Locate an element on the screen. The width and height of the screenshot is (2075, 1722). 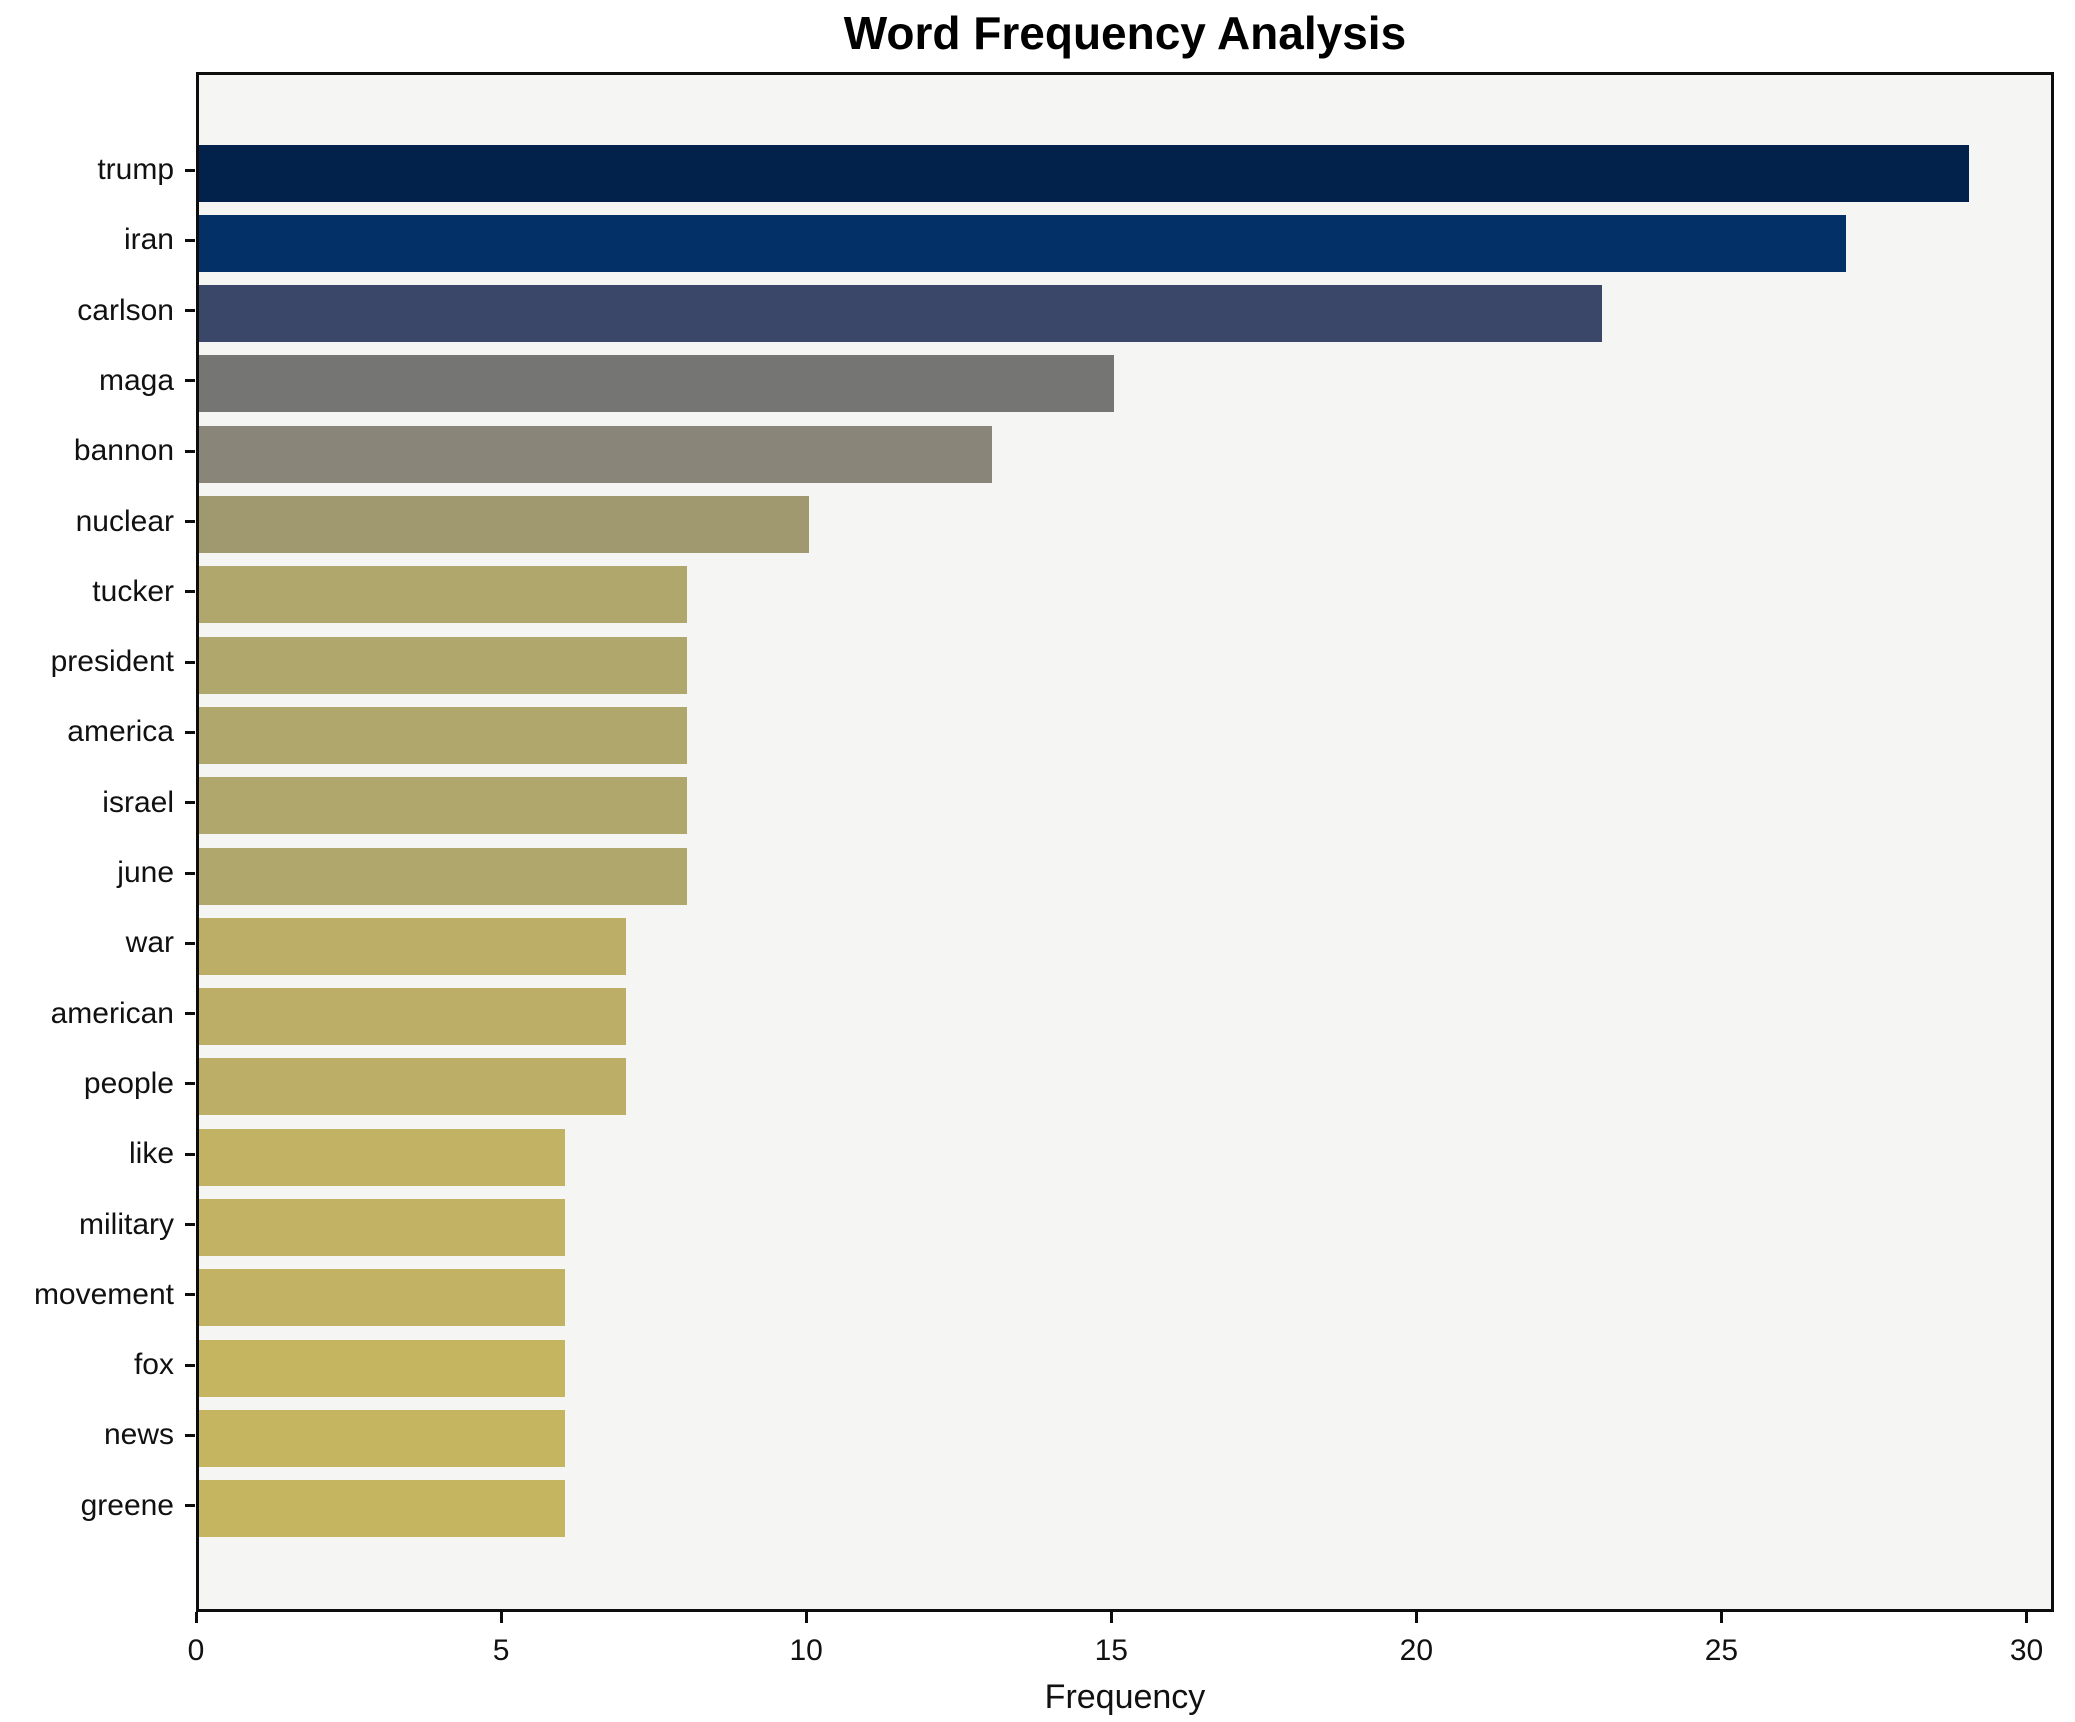
x-axis-title: Frequency is located at coordinates (1125, 1697).